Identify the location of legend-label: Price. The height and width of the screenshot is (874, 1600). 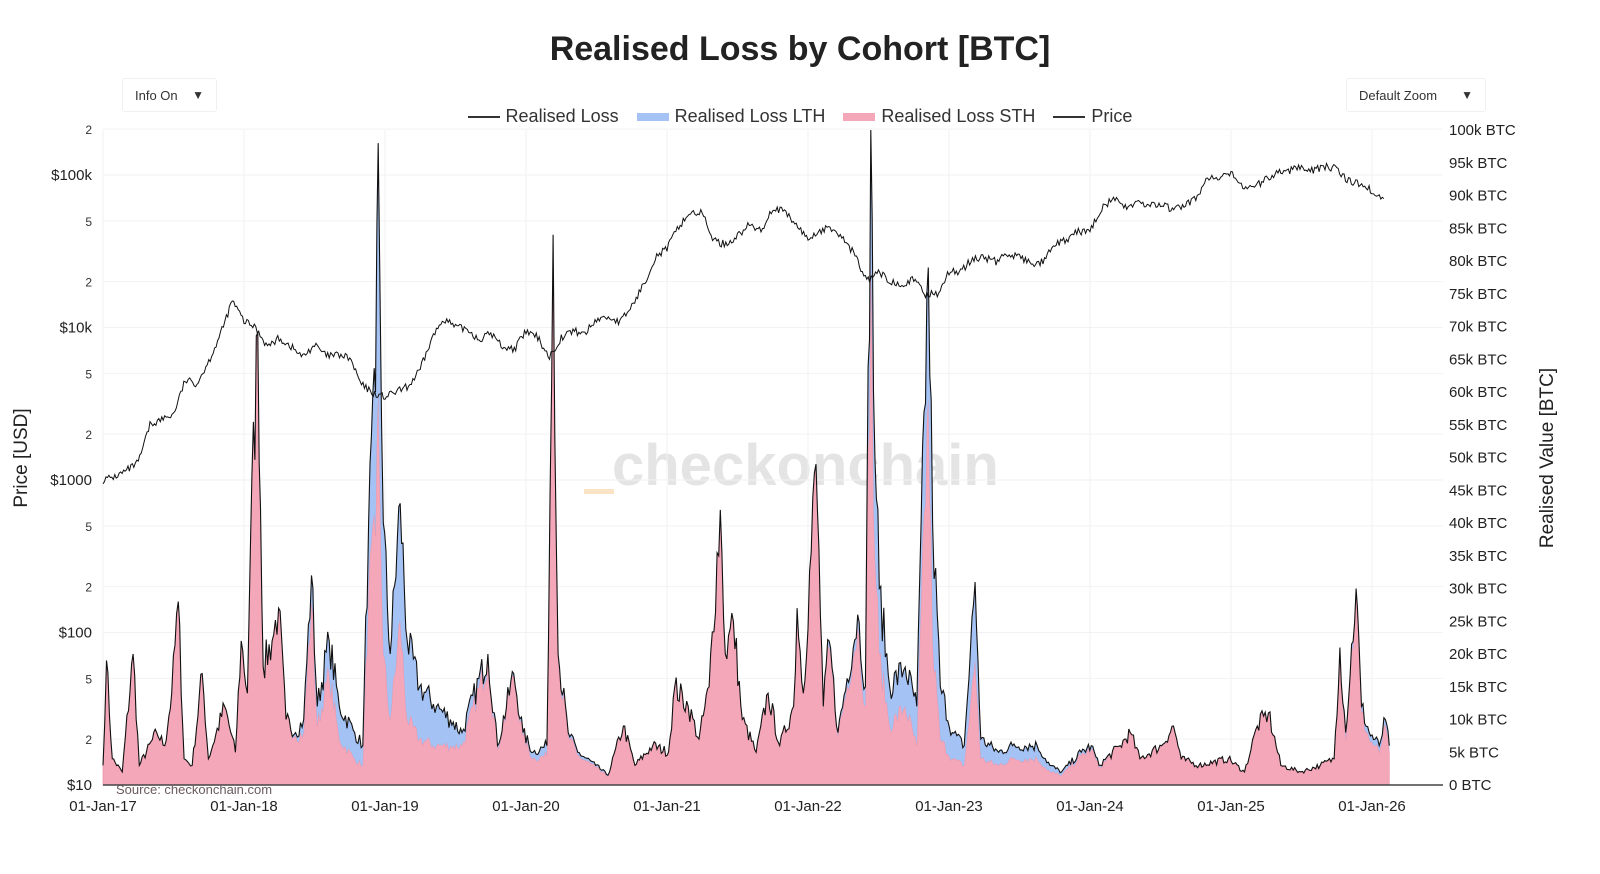
(1112, 116).